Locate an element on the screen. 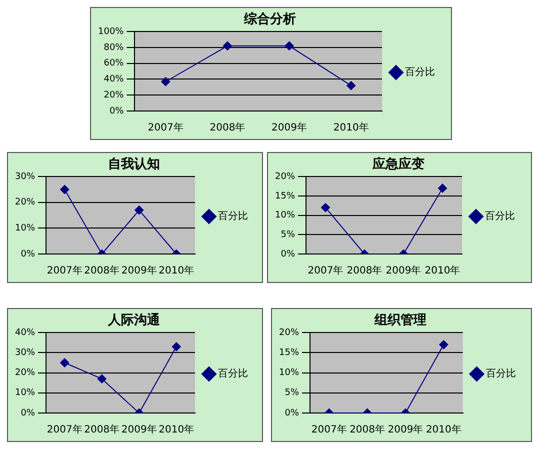 The image size is (535, 451). y-tick-label: 80% is located at coordinates (114, 47).